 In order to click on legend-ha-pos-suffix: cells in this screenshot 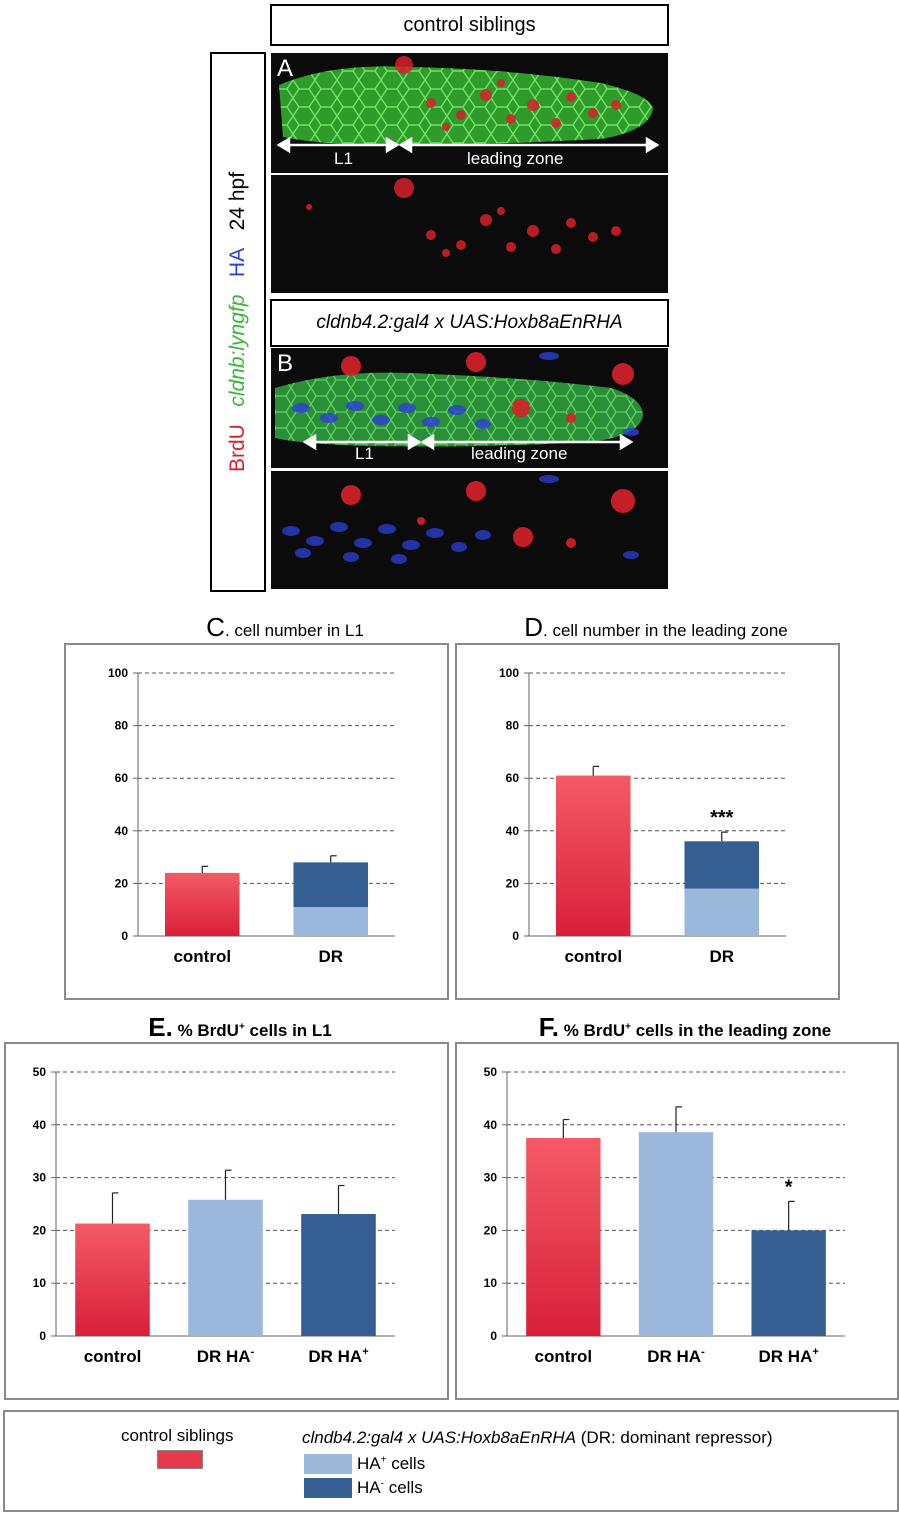, I will do `click(406, 1463)`.